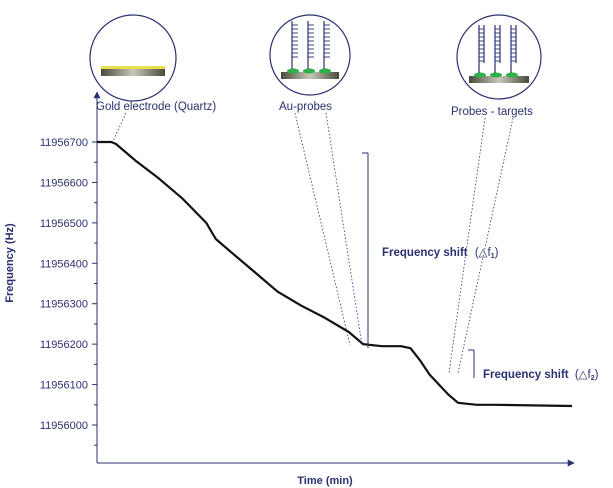  What do you see at coordinates (64, 386) in the screenshot?
I see `y-tick-label: 11956100` at bounding box center [64, 386].